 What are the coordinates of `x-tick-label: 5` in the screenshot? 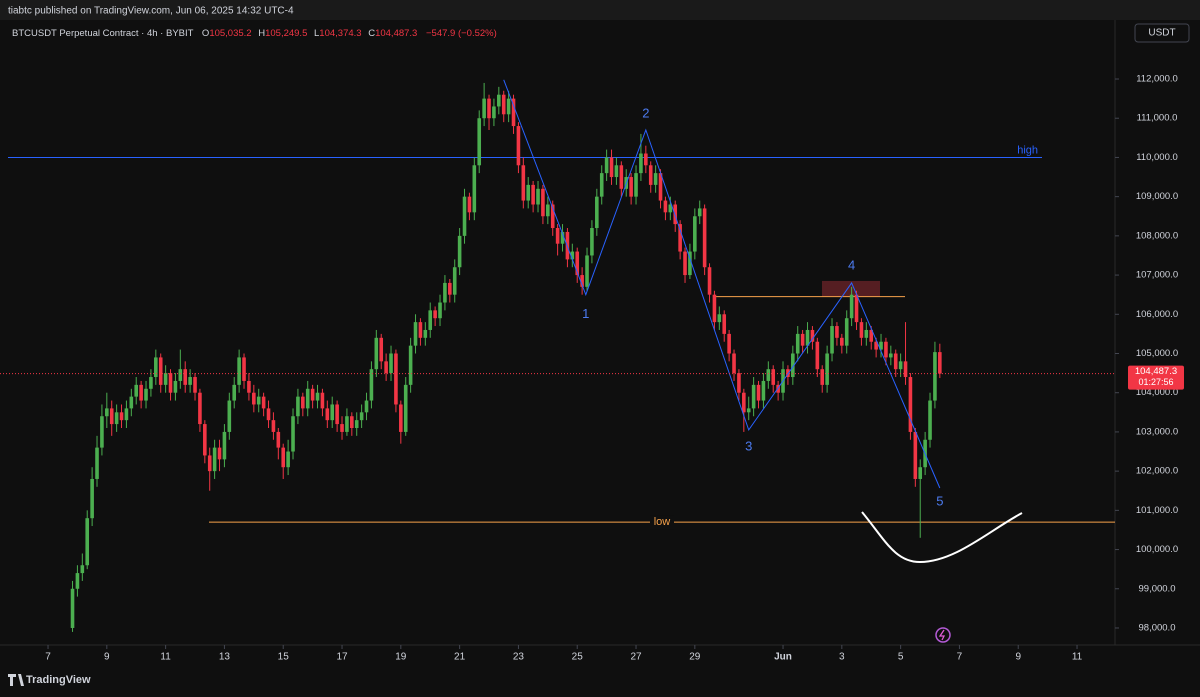 It's located at (901, 657).